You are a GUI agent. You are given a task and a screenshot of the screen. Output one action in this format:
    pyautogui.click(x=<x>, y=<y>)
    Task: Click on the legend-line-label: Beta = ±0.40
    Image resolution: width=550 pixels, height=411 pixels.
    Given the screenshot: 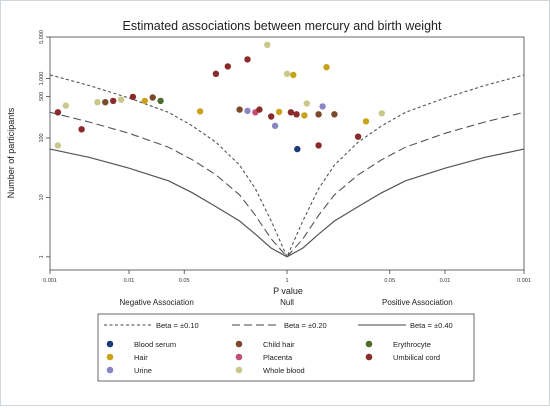 What is the action you would take?
    pyautogui.click(x=431, y=325)
    